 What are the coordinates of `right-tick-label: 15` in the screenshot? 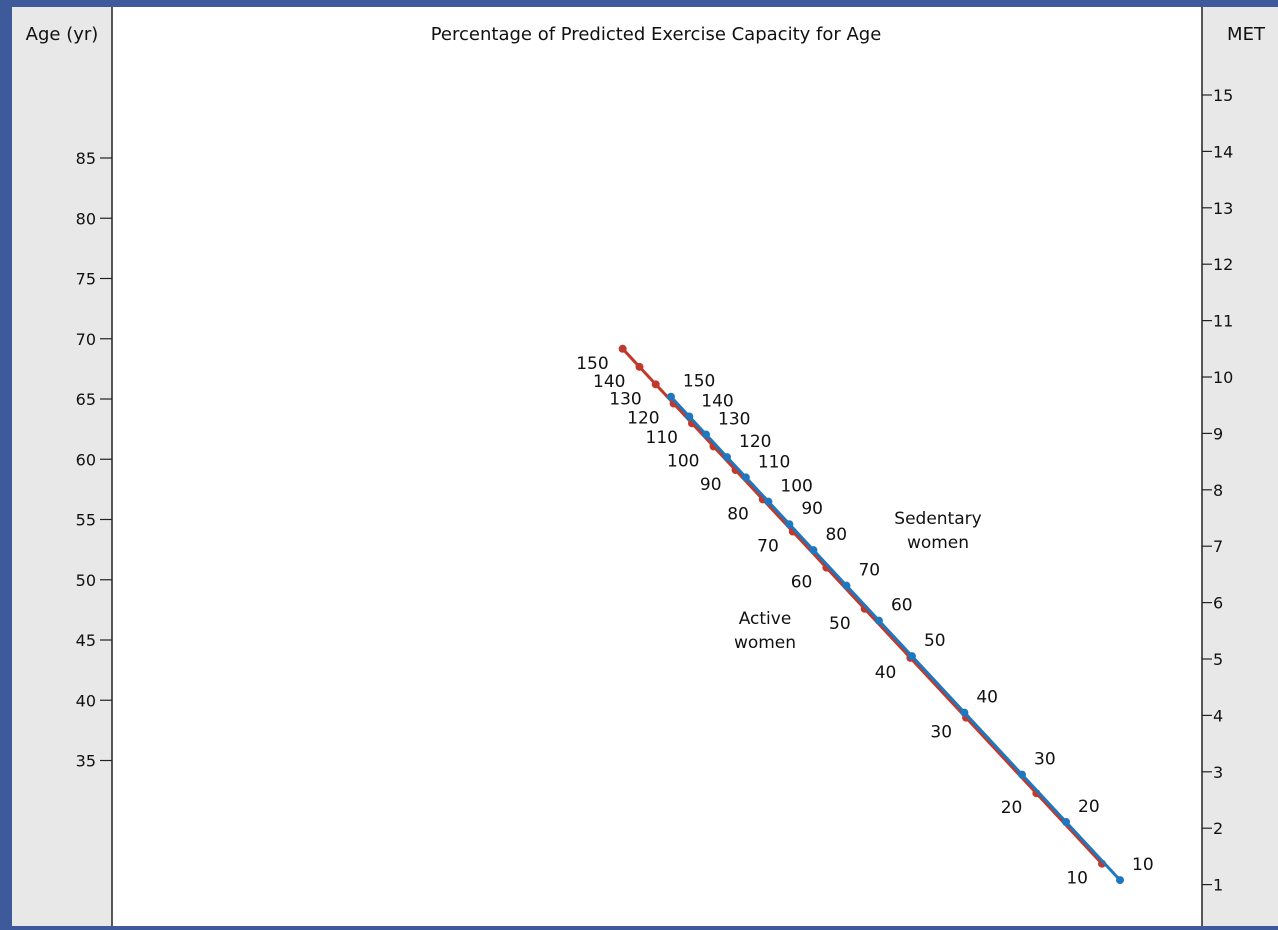 It's located at (1223, 95).